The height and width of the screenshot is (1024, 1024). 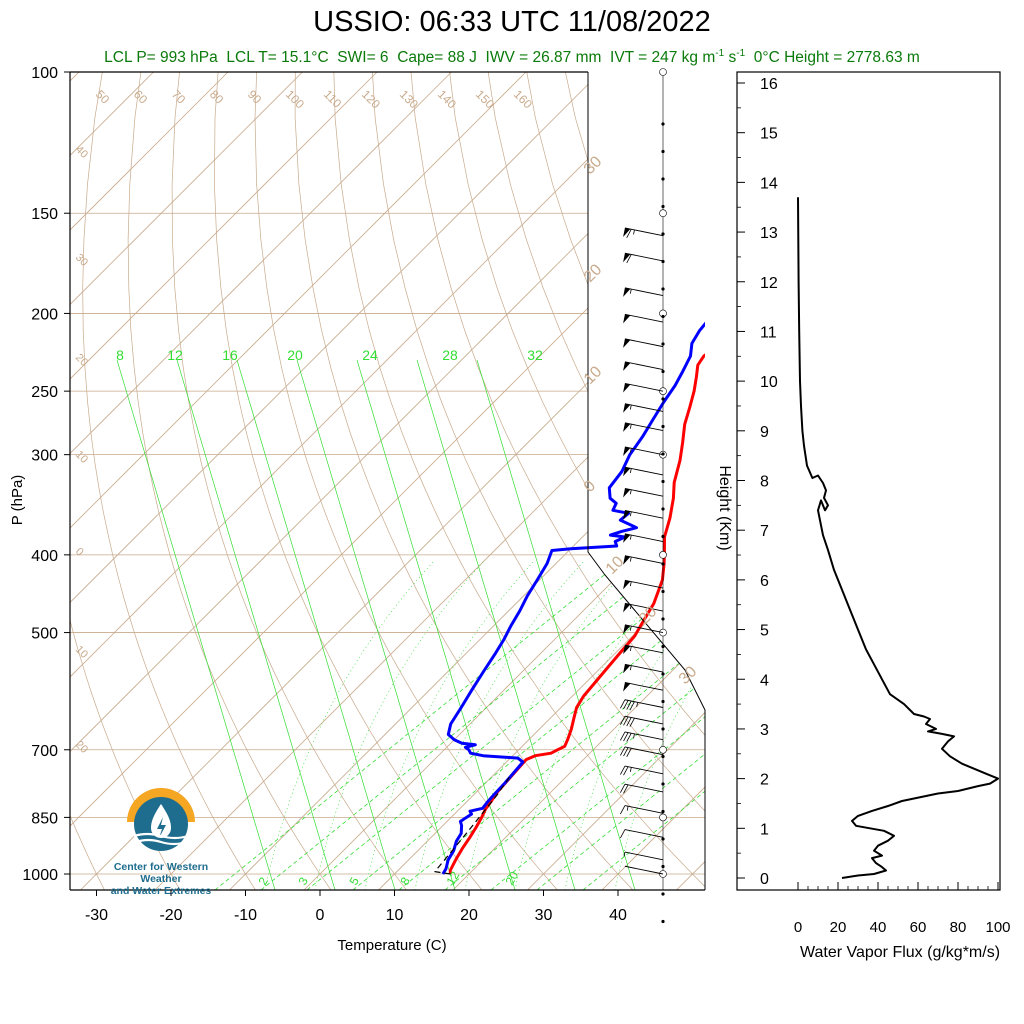 What do you see at coordinates (764, 730) in the screenshot?
I see `height-tick-label: 3` at bounding box center [764, 730].